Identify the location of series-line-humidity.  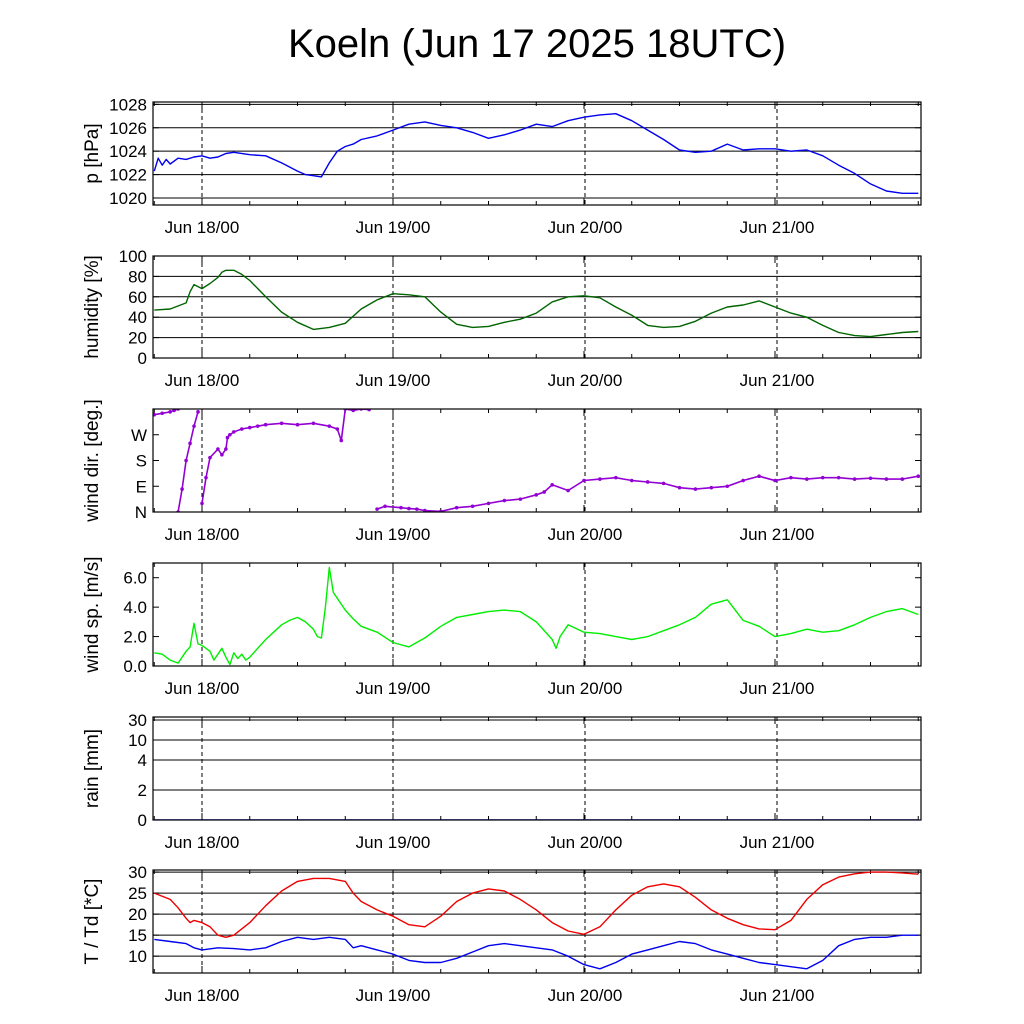
(536, 303).